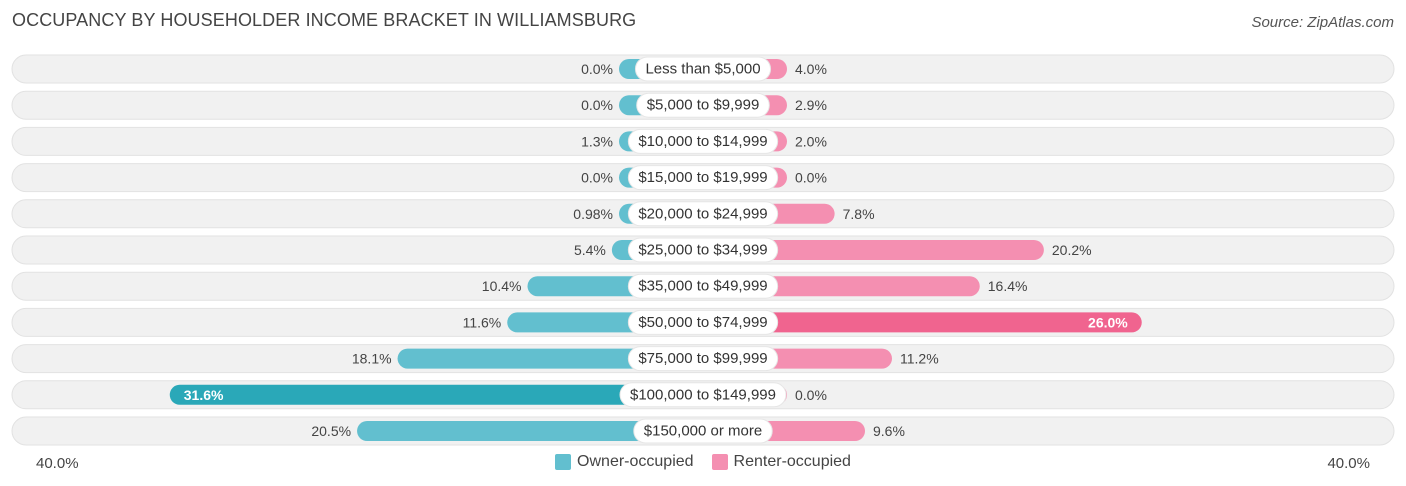  Describe the element at coordinates (593, 214) in the screenshot. I see `owner-value-label: 0.98%` at that location.